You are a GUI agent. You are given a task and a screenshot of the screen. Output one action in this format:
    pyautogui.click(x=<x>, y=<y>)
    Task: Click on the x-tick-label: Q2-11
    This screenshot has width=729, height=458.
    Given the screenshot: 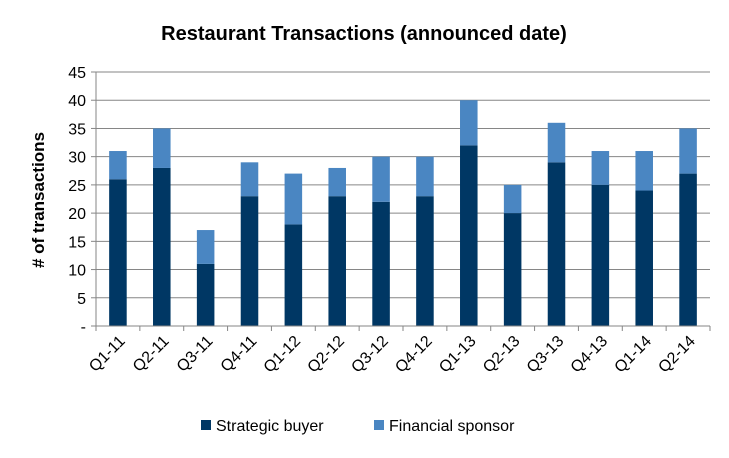 What is the action you would take?
    pyautogui.click(x=151, y=354)
    